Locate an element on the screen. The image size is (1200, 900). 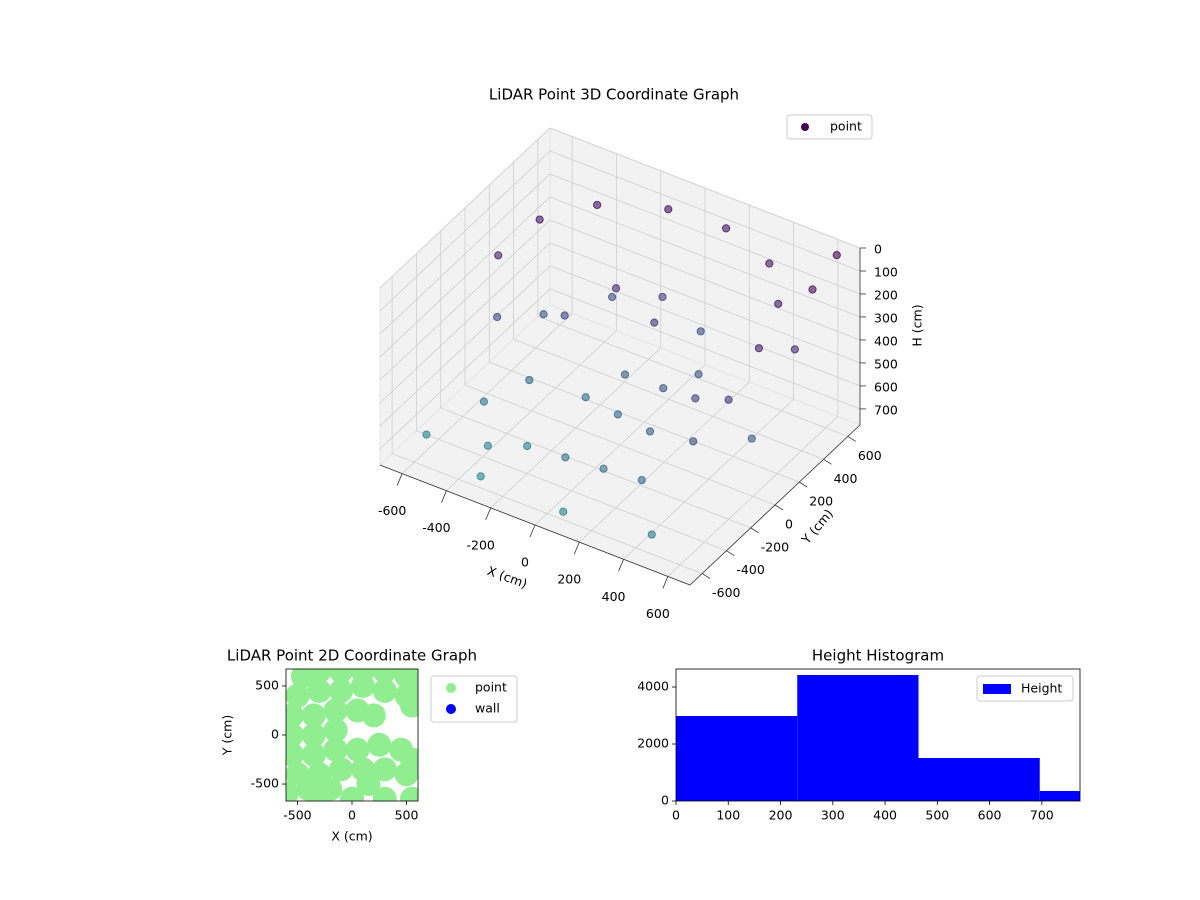
z-tick-label: 700 is located at coordinates (886, 409).